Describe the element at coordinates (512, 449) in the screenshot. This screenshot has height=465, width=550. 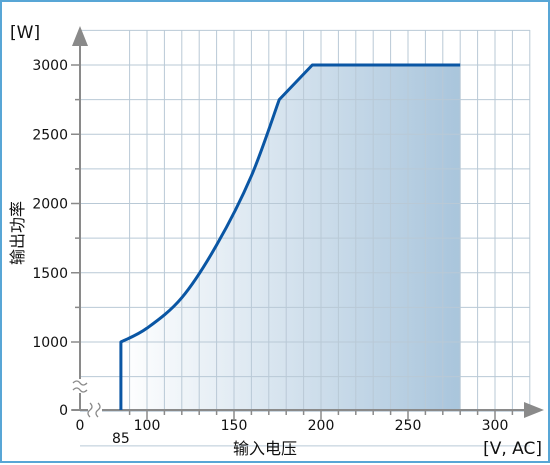
I see `x-unit-label: [V, AC]` at that location.